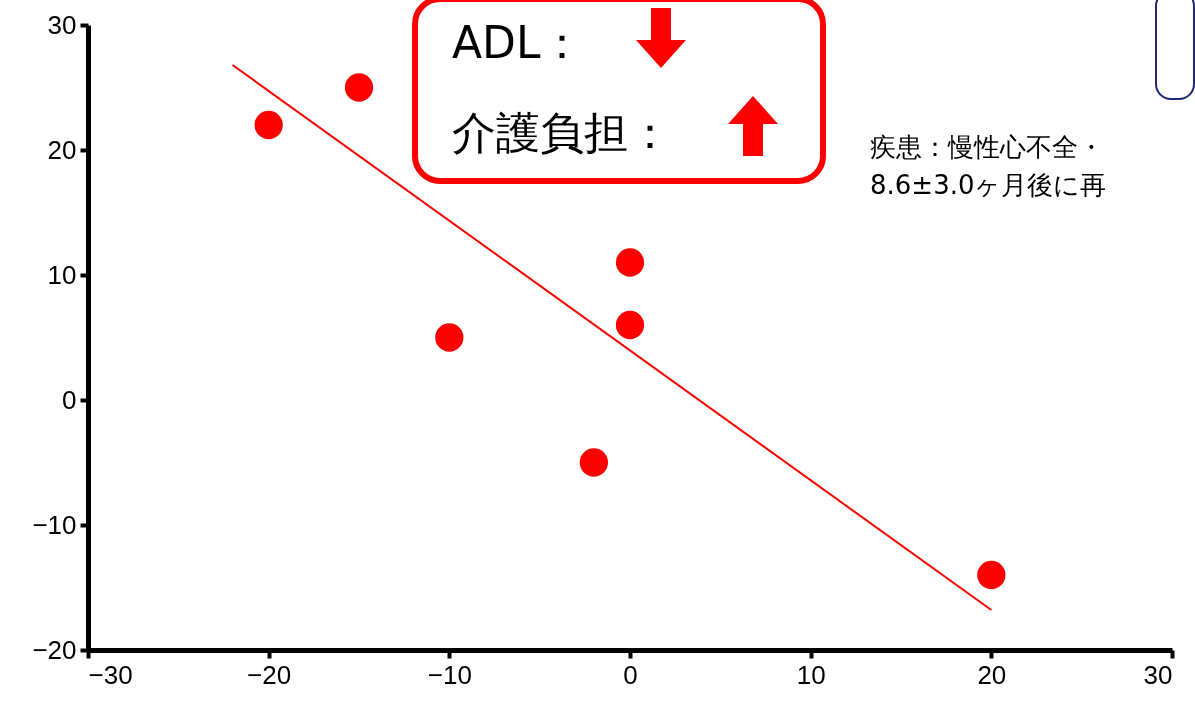 The image size is (1195, 701). I want to click on annotation: 介護負担：, so click(562, 133).